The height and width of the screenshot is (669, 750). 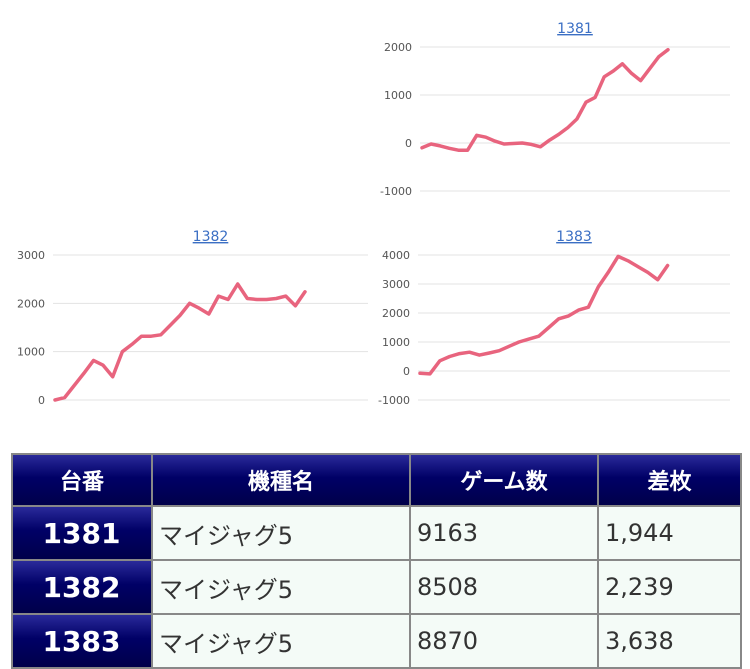 What do you see at coordinates (504, 480) in the screenshot?
I see `header-game-count: ゲーム数` at bounding box center [504, 480].